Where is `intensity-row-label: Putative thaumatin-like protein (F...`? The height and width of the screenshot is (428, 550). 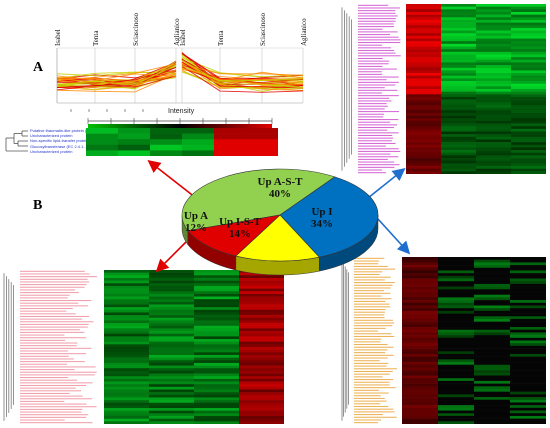
intensity-row-label: Putative thaumatin-like protein (F... is located at coordinates (58, 130).